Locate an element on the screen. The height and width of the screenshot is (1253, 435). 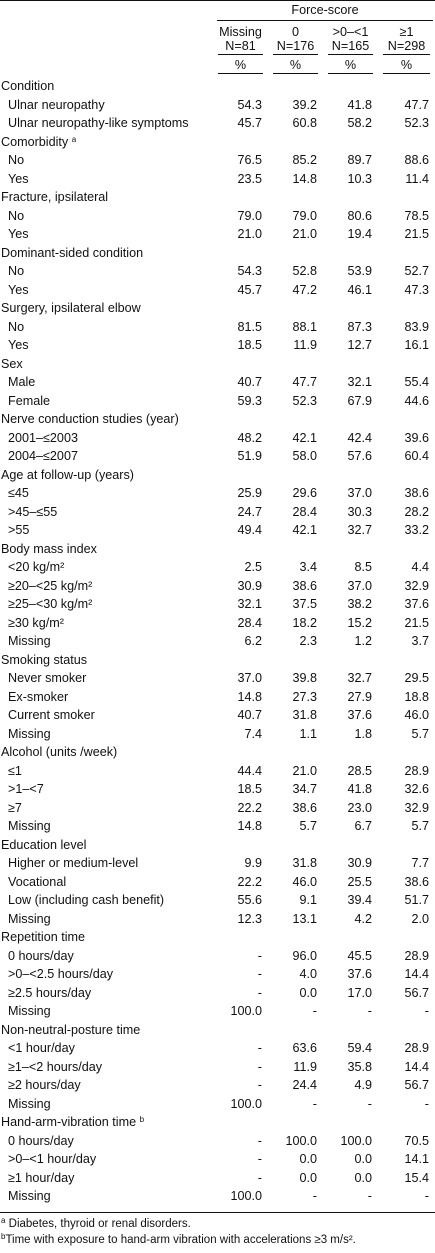
table-row: <20 kg/m² 2.5 3.4 8.5 4.4 is located at coordinates (217, 567).